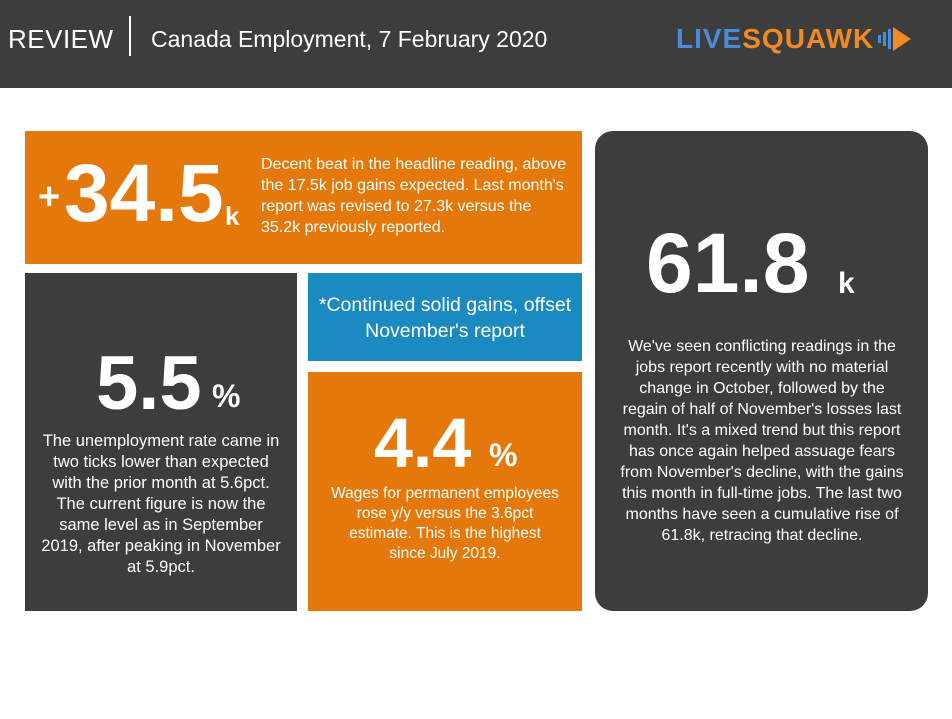 The image size is (952, 719). What do you see at coordinates (130, 36) in the screenshot?
I see `header-divider` at bounding box center [130, 36].